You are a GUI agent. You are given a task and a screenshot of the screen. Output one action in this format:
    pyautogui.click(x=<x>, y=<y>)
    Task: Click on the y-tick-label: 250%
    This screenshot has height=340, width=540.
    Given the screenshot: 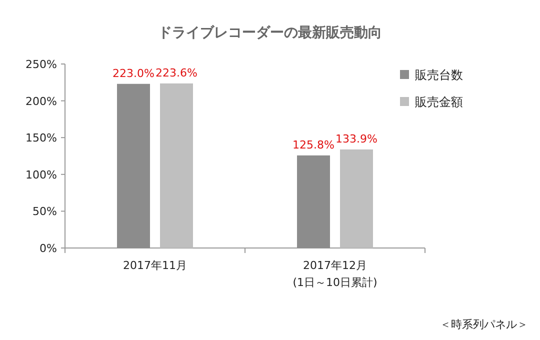 What is the action you would take?
    pyautogui.click(x=41, y=64)
    